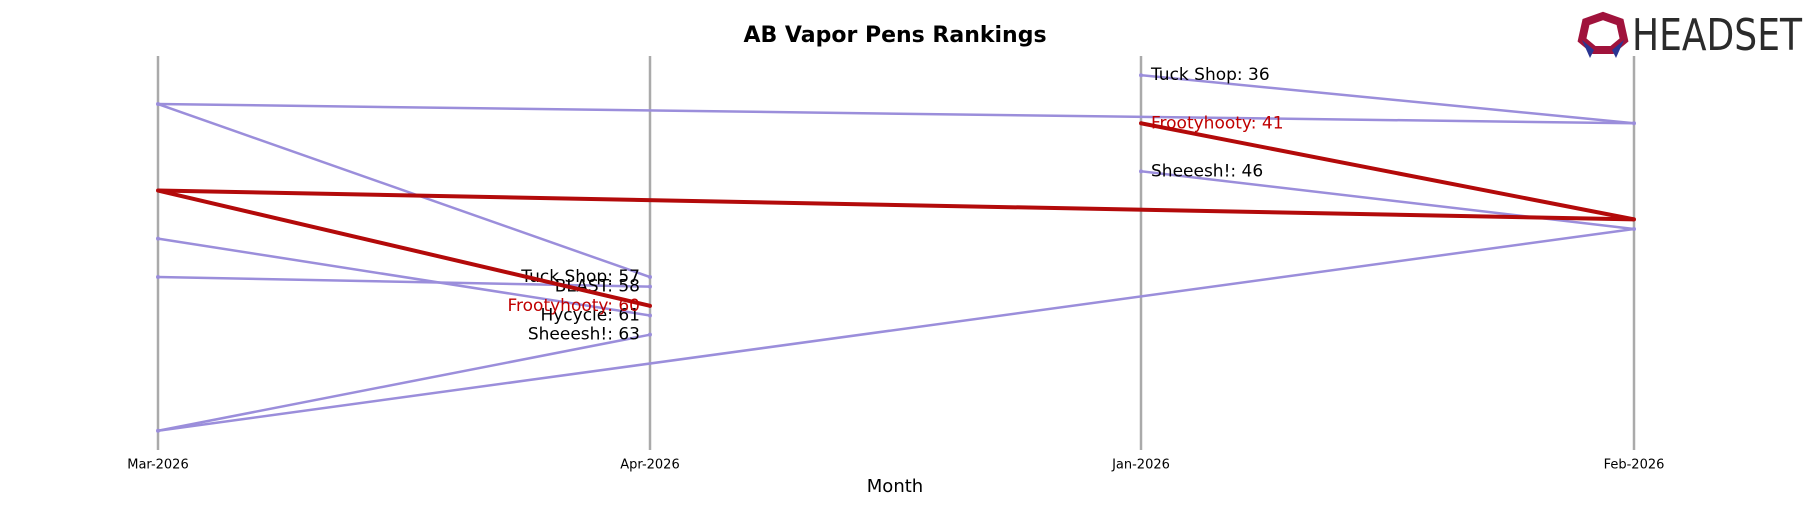 This screenshot has height=507, width=1818. Describe the element at coordinates (584, 335) in the screenshot. I see `value-label: Sheeesh!: 63` at that location.